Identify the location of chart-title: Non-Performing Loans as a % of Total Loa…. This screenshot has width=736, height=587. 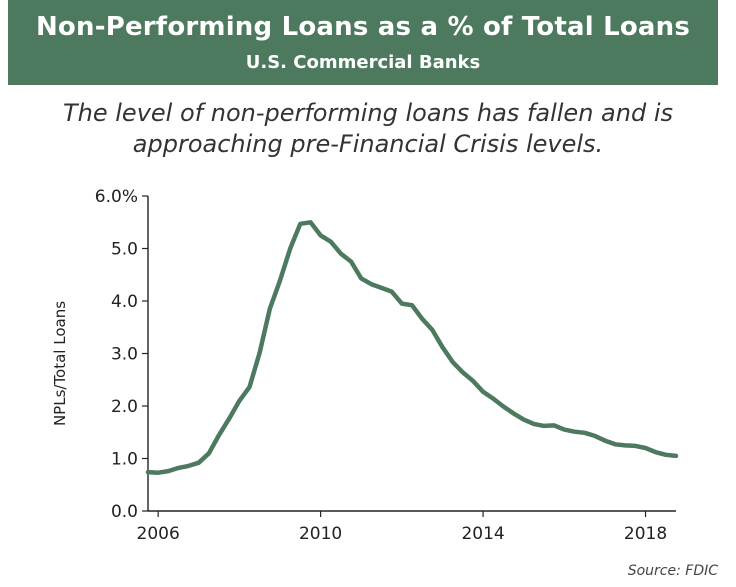
(363, 27).